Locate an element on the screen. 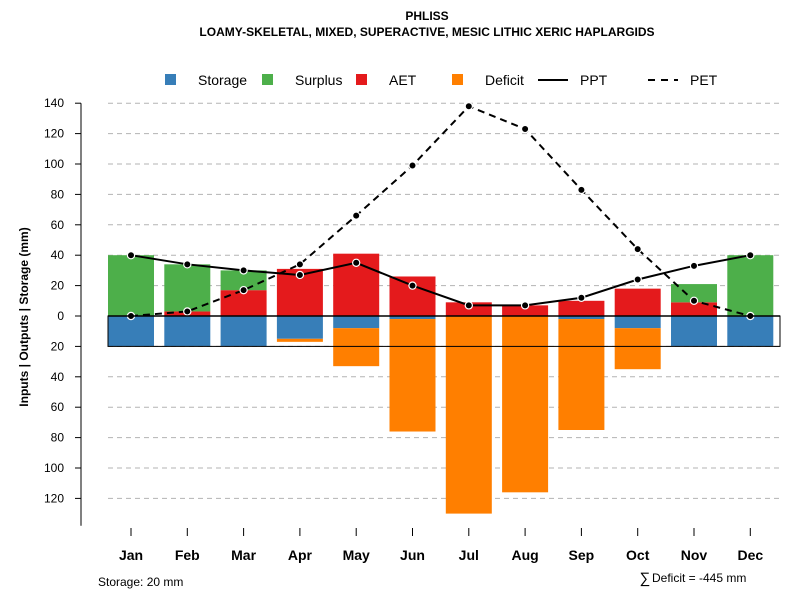 This screenshot has height=600, width=800. x-tick-label-nov: Nov is located at coordinates (694, 555).